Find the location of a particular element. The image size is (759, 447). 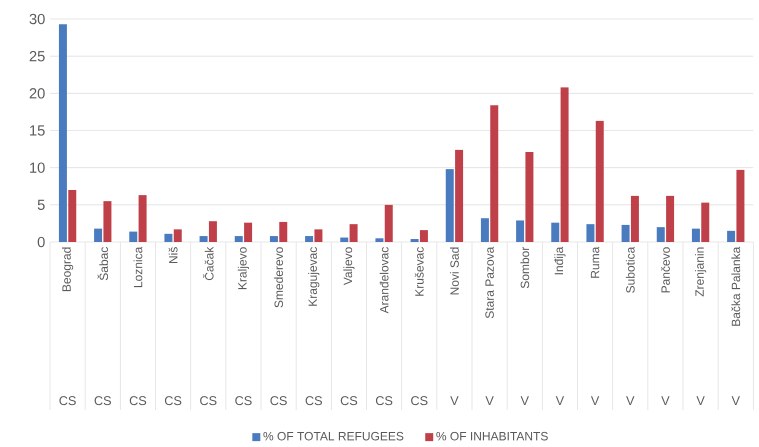

x-tick-label: Šabac is located at coordinates (102, 263).